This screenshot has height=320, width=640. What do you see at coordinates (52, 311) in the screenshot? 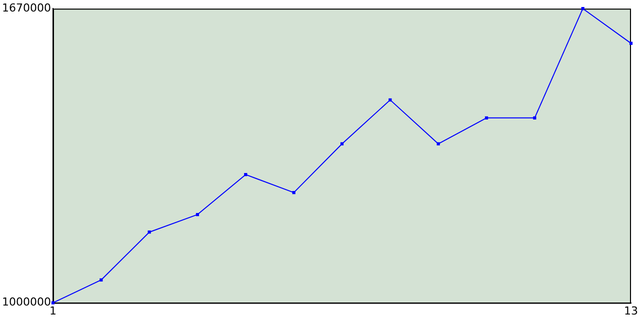
I see `x-tick-label: 1` at bounding box center [52, 311].